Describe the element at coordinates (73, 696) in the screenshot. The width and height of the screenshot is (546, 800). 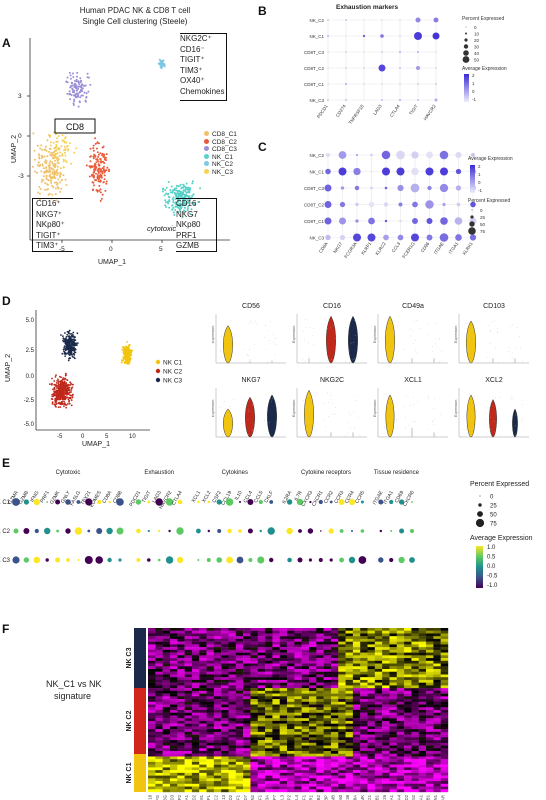
I see `signature-label-line2: signature` at that location.